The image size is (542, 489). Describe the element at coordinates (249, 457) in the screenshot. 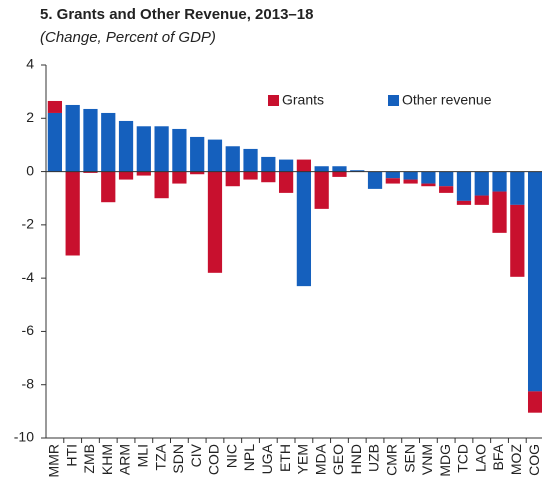

I see `x-tick-label: NPL` at that location.